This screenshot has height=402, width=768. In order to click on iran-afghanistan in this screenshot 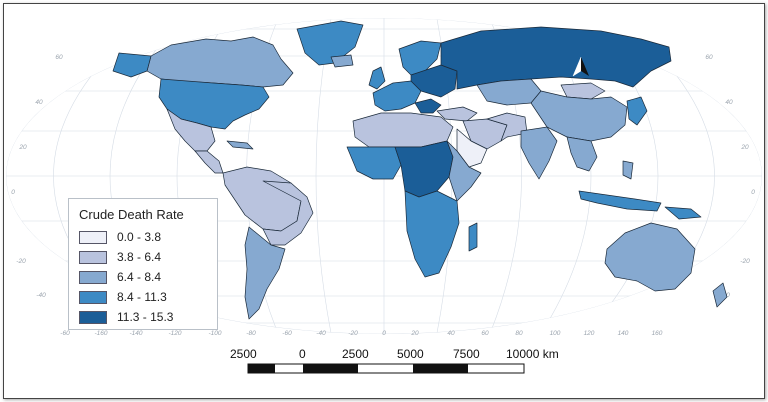, I will do `click(507, 127)`.